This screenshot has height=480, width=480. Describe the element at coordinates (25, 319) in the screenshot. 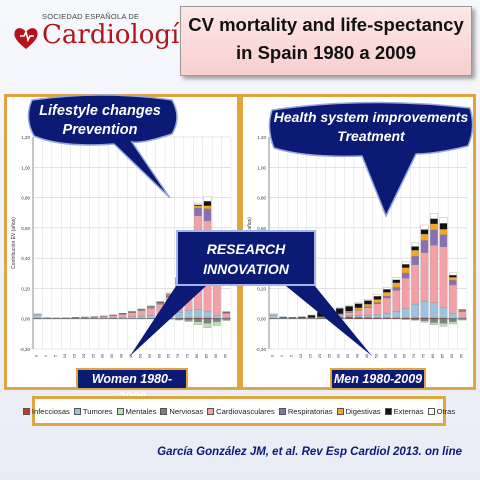

I see `women-ytick-label: 0,00` at that location.